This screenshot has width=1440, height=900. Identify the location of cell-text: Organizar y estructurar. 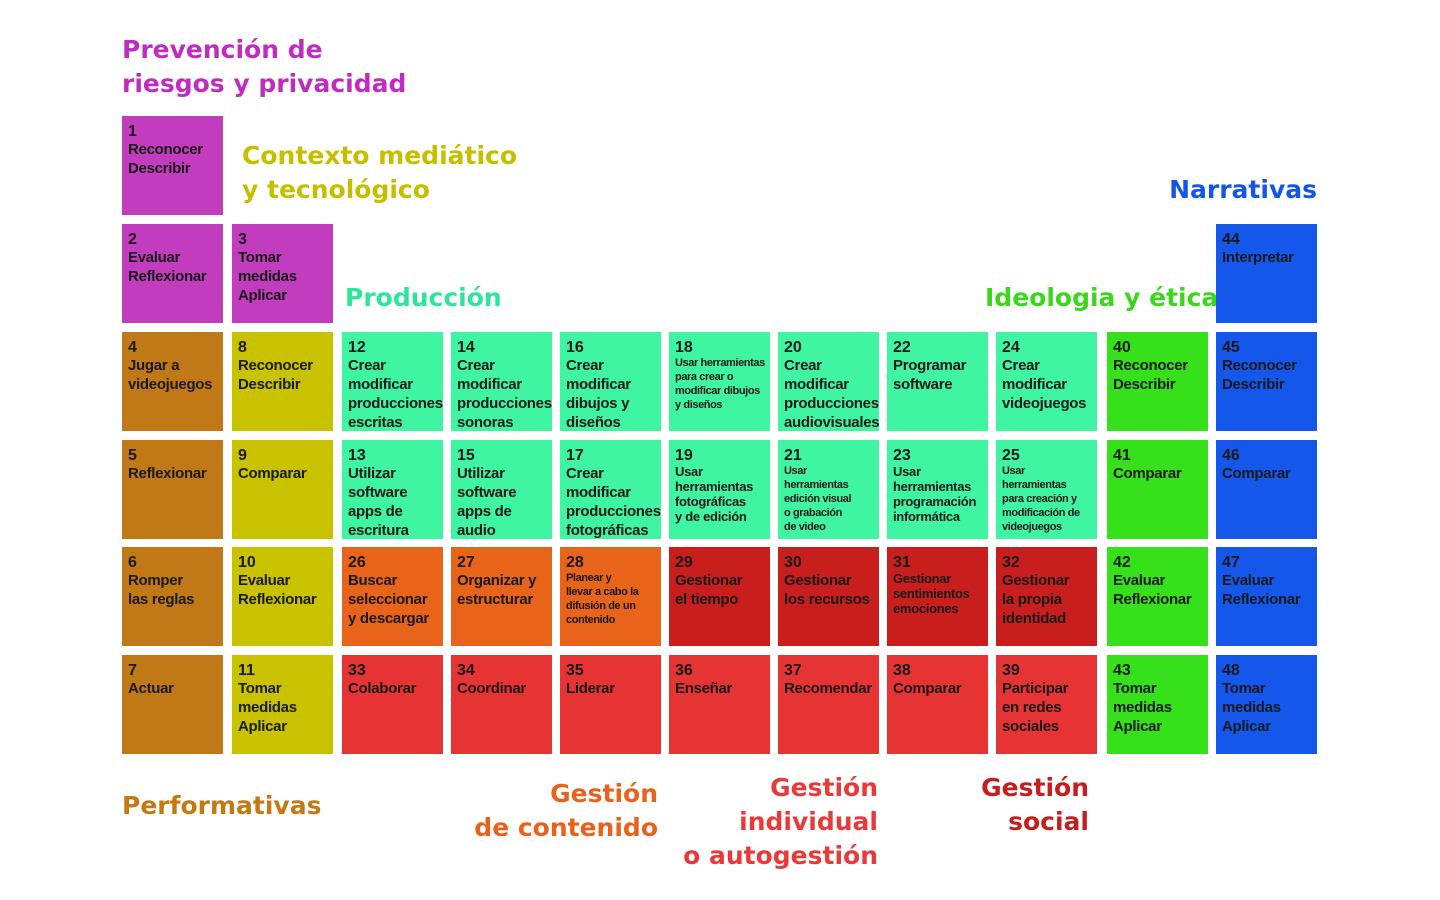
(497, 590).